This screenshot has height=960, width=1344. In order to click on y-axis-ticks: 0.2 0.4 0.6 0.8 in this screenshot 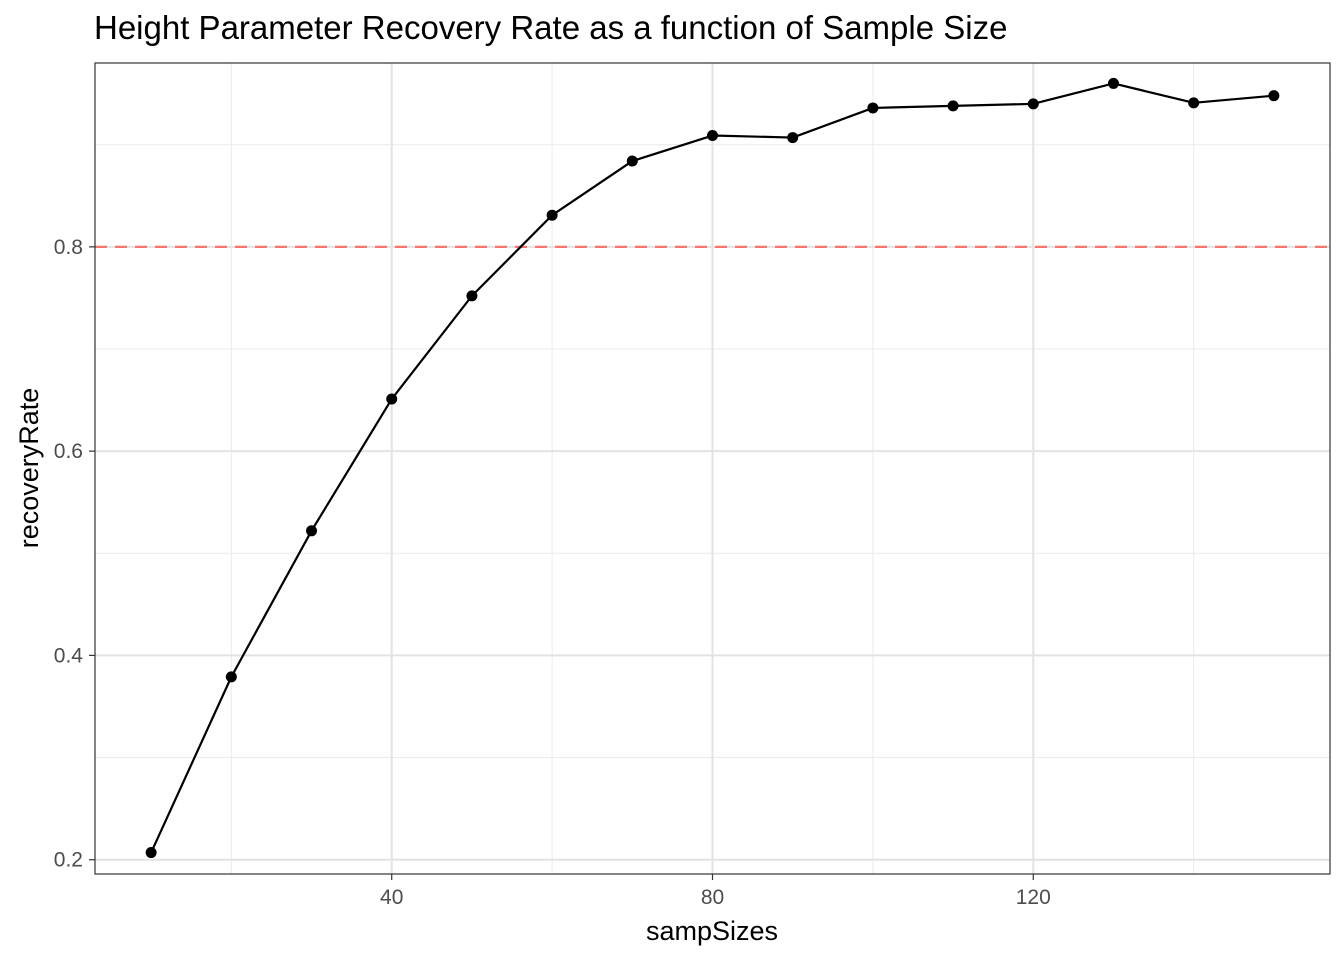, I will do `click(74, 554)`.